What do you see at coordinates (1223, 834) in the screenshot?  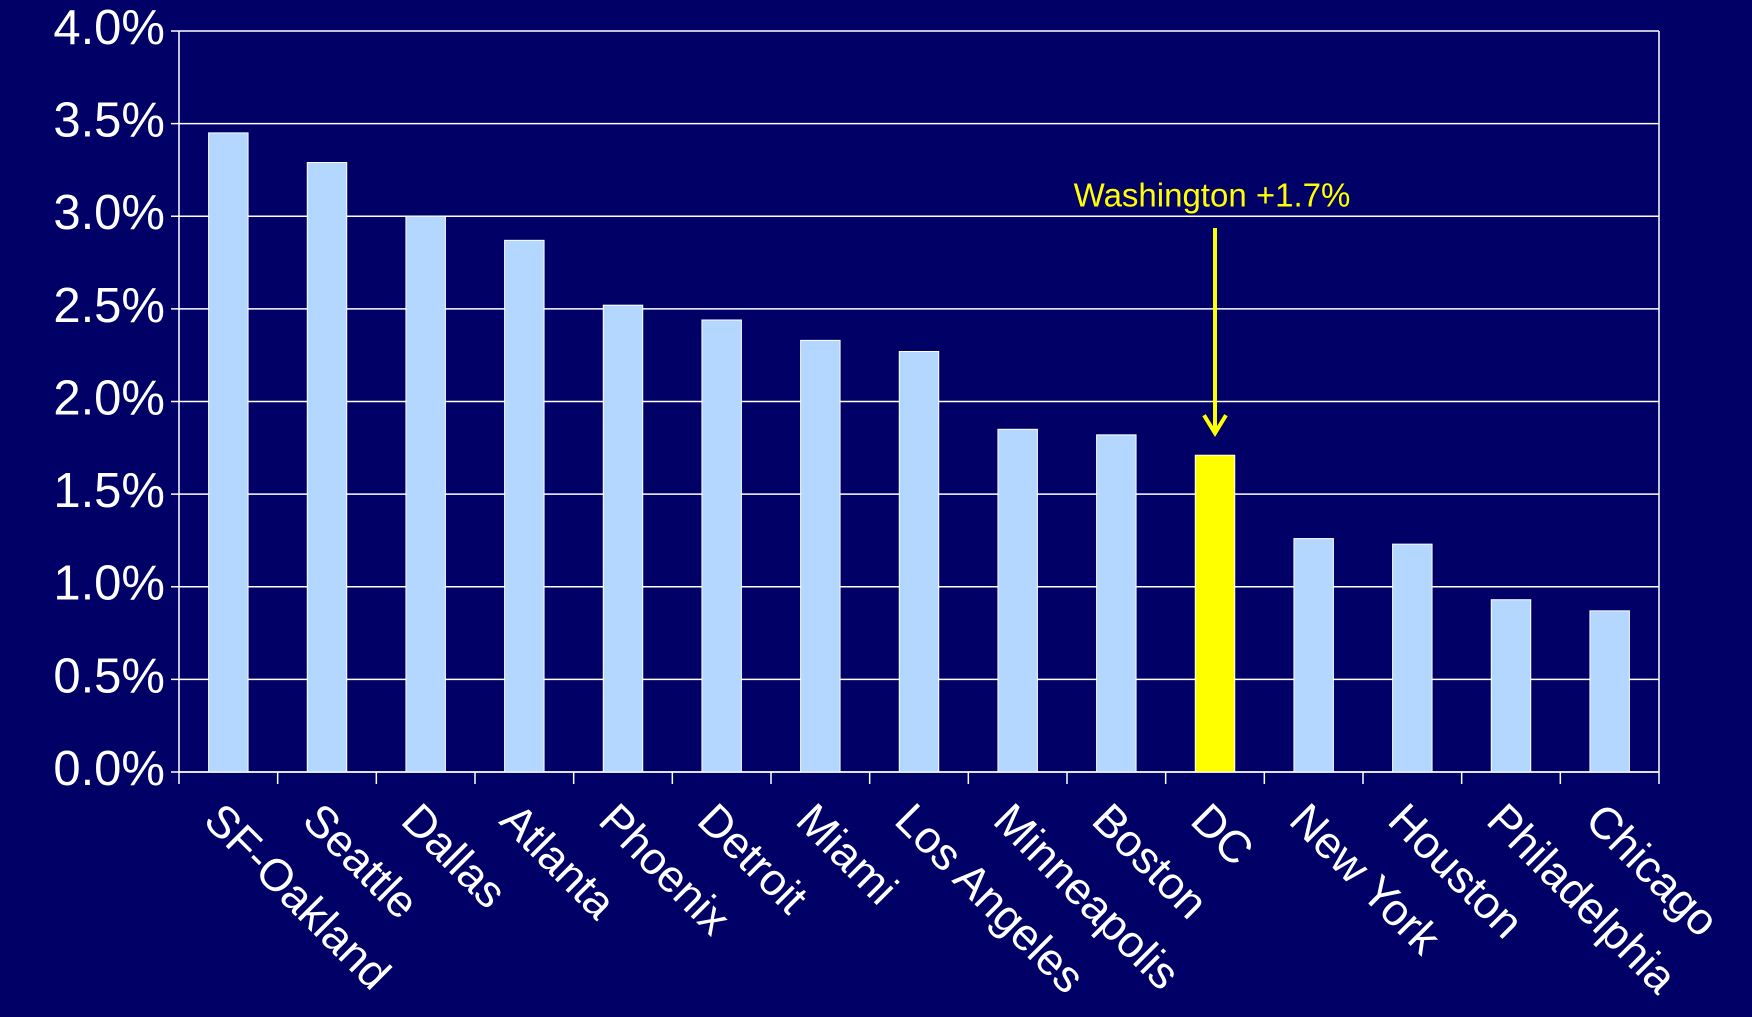 I see `x-tick-label: DC` at bounding box center [1223, 834].